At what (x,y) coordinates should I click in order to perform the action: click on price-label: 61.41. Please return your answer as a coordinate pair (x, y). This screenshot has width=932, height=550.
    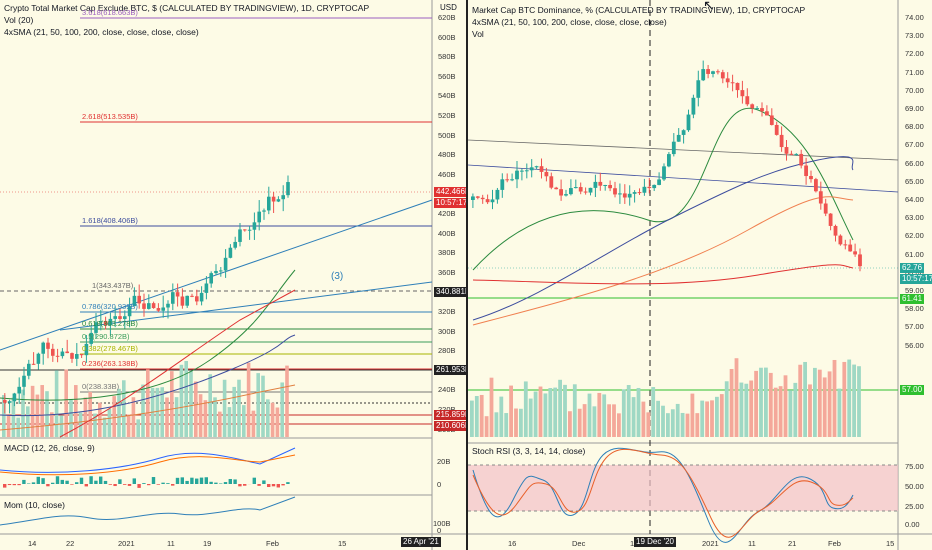
    Looking at the image, I should click on (912, 299).